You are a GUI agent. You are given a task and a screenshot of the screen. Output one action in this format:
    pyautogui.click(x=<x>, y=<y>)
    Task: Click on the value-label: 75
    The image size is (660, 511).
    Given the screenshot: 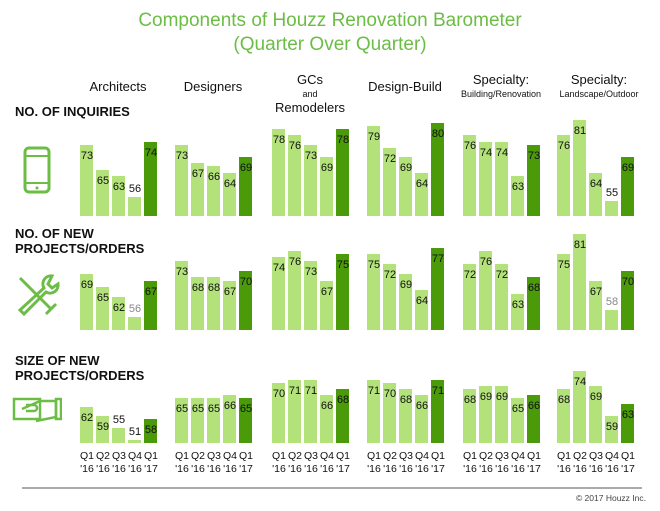 What is the action you would take?
    pyautogui.click(x=564, y=265)
    